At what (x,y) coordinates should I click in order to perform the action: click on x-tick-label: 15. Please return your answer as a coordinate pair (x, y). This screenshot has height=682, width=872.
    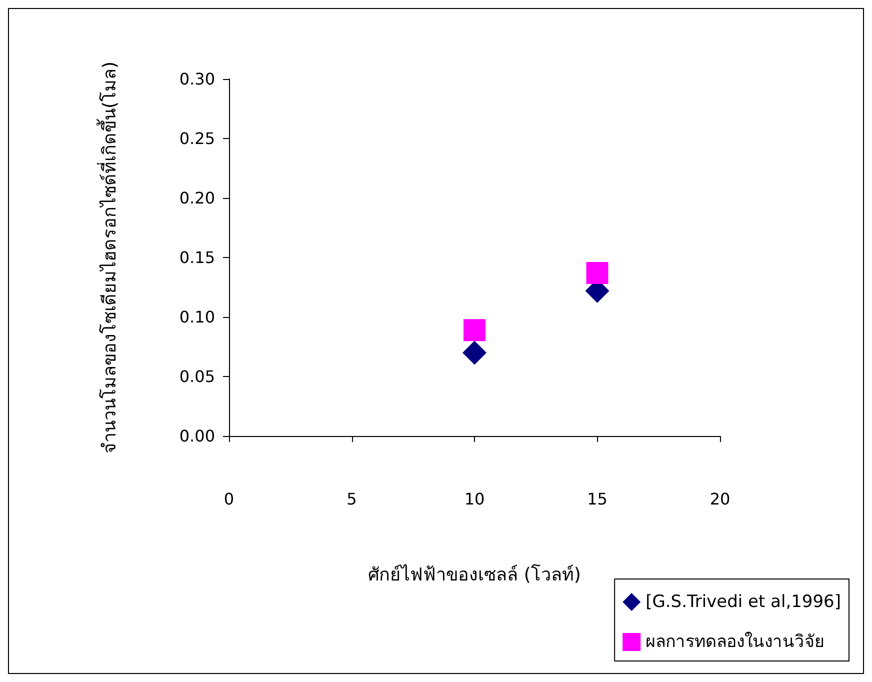
    Looking at the image, I should click on (597, 499).